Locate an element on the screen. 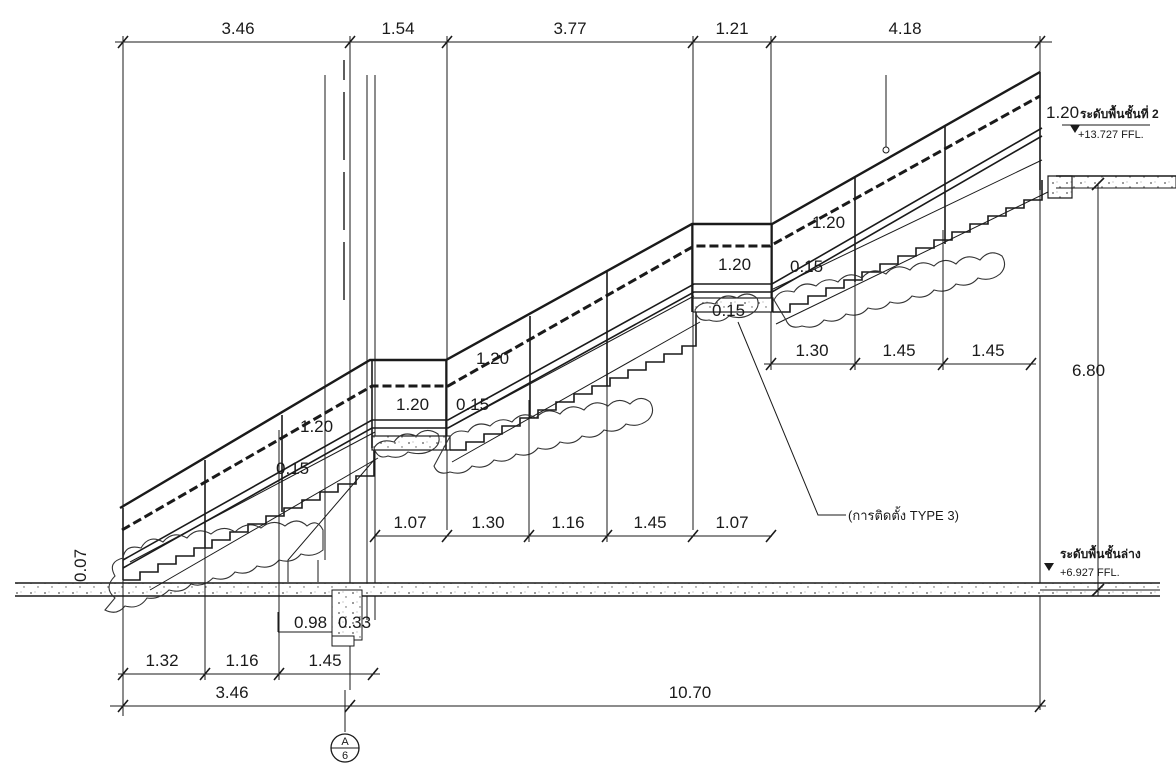 This screenshot has height=766, width=1176. stringer-support is located at coordinates (326, 546).